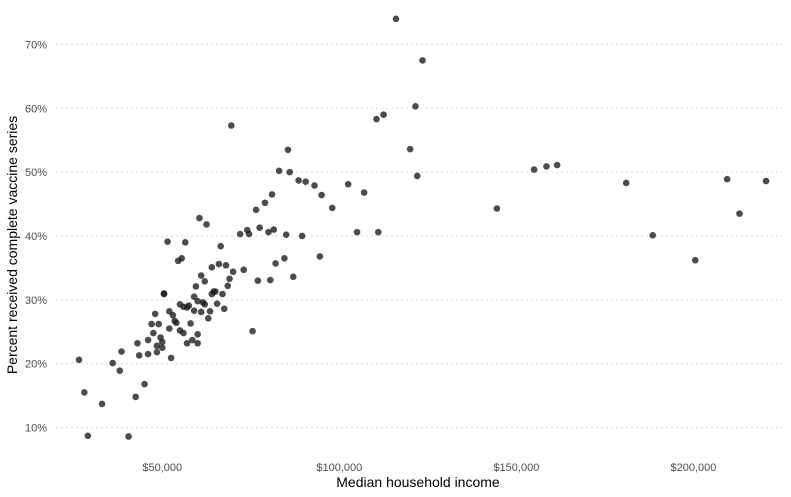  Describe the element at coordinates (36, 45) in the screenshot. I see `y-tick-label: 70%` at that location.